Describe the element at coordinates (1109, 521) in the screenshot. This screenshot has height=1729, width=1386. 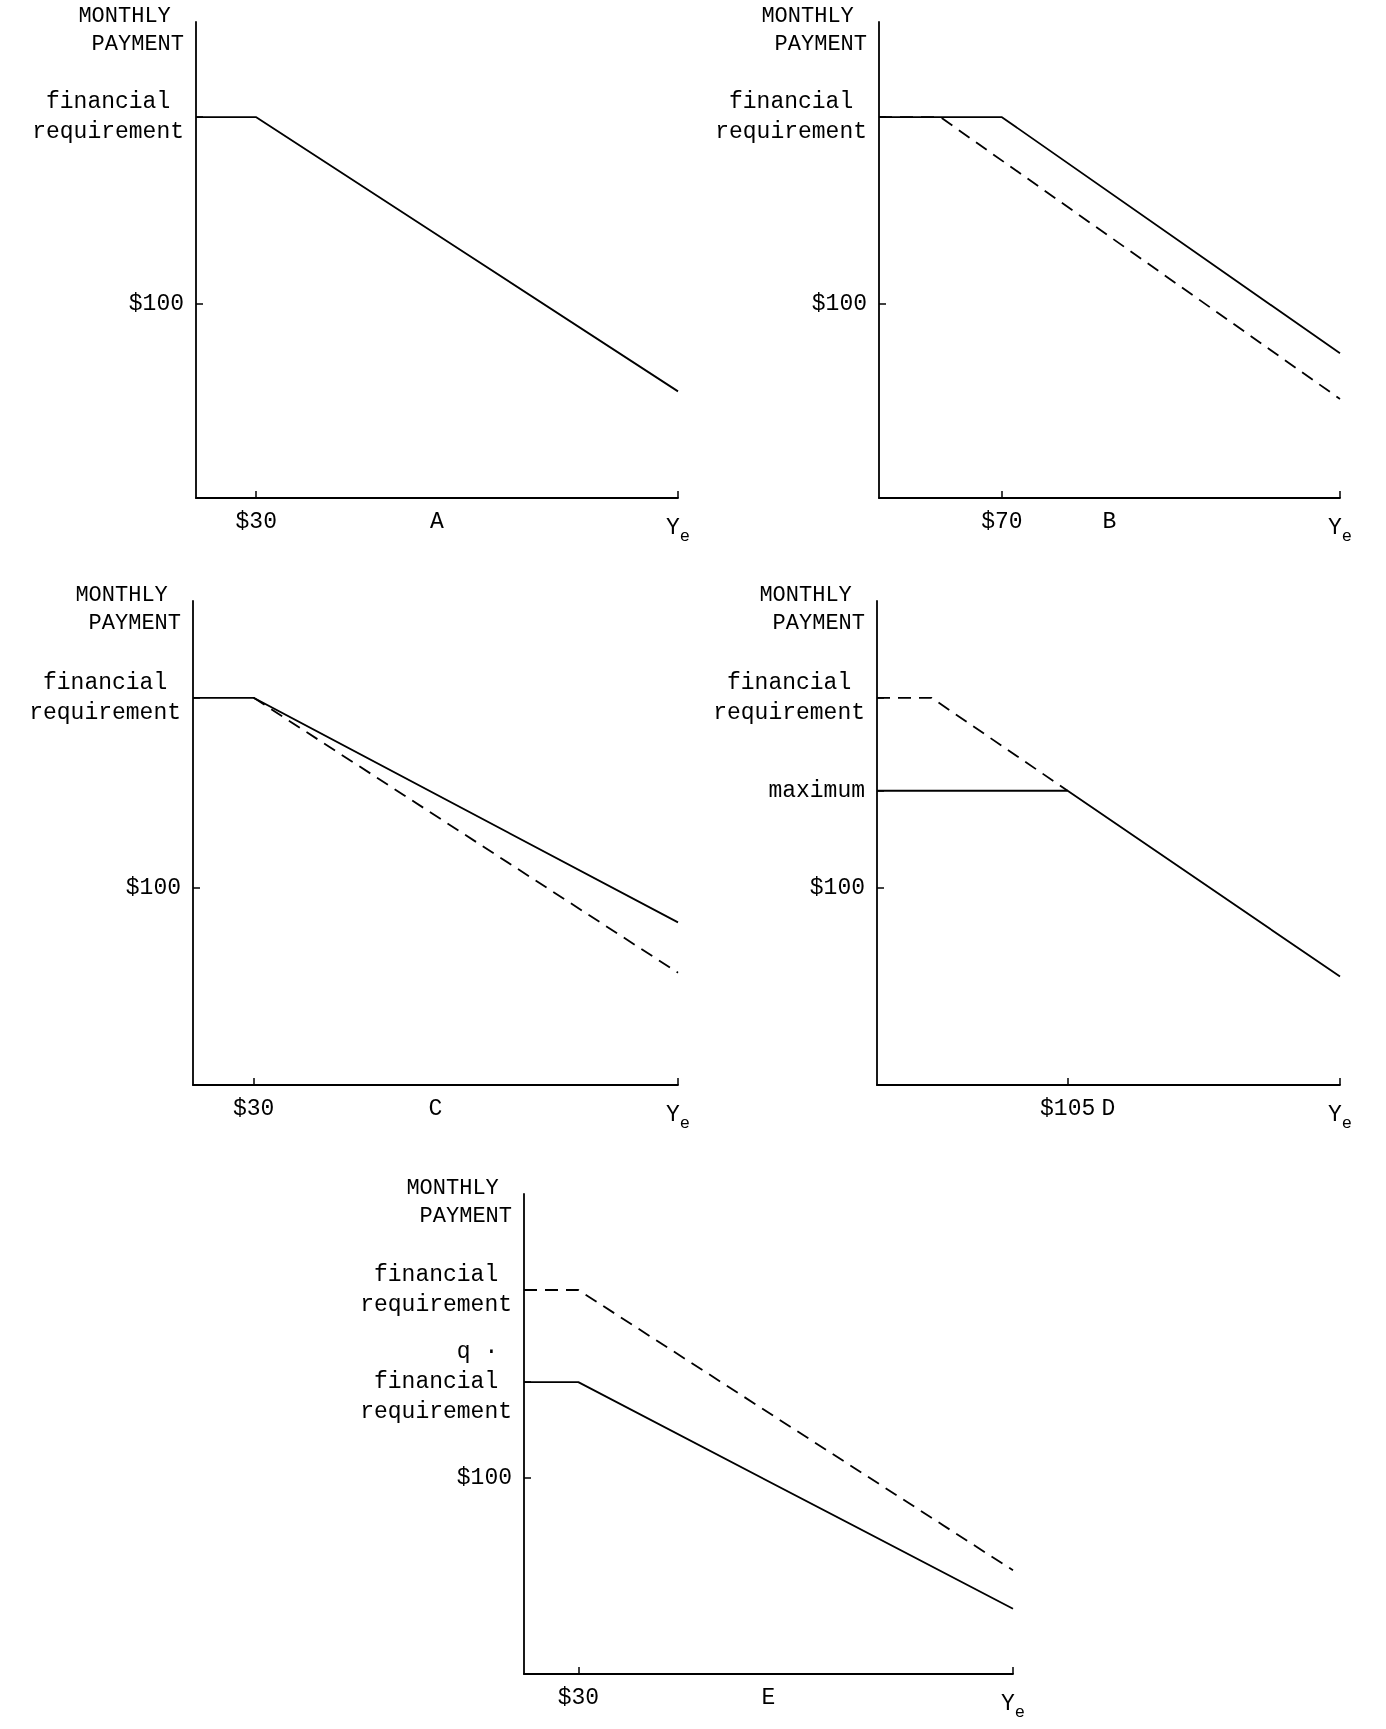
I see `x-axis-title: B` at that location.